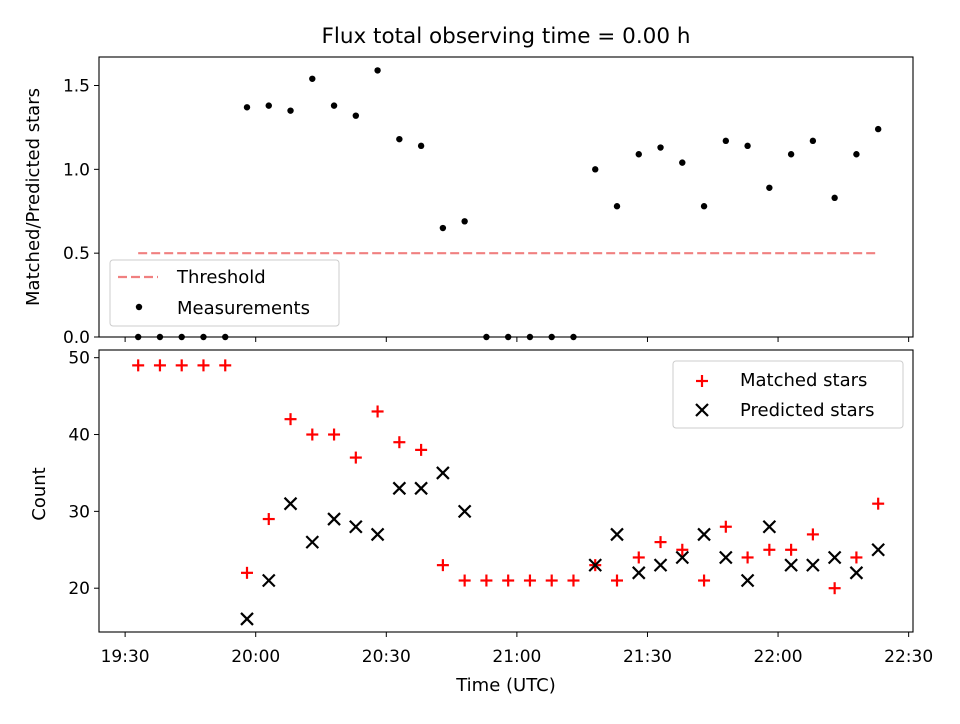 The image size is (960, 724). I want to click on legend-matched-label: Matched stars, so click(803, 380).